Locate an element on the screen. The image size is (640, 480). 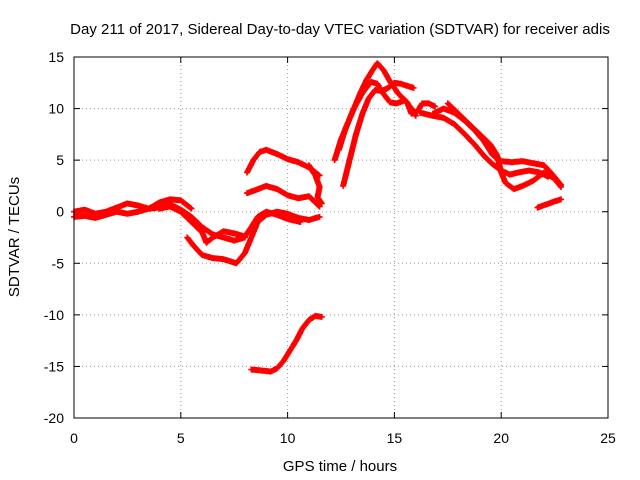
y-tick-label: -20 is located at coordinates (54, 418).